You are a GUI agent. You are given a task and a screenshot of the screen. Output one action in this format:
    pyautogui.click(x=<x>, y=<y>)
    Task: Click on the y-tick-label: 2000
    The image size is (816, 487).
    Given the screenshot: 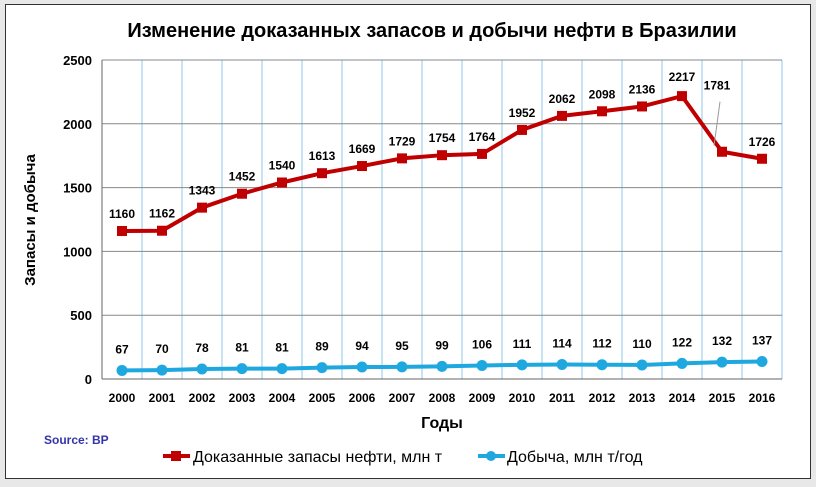 What is the action you would take?
    pyautogui.click(x=77, y=124)
    